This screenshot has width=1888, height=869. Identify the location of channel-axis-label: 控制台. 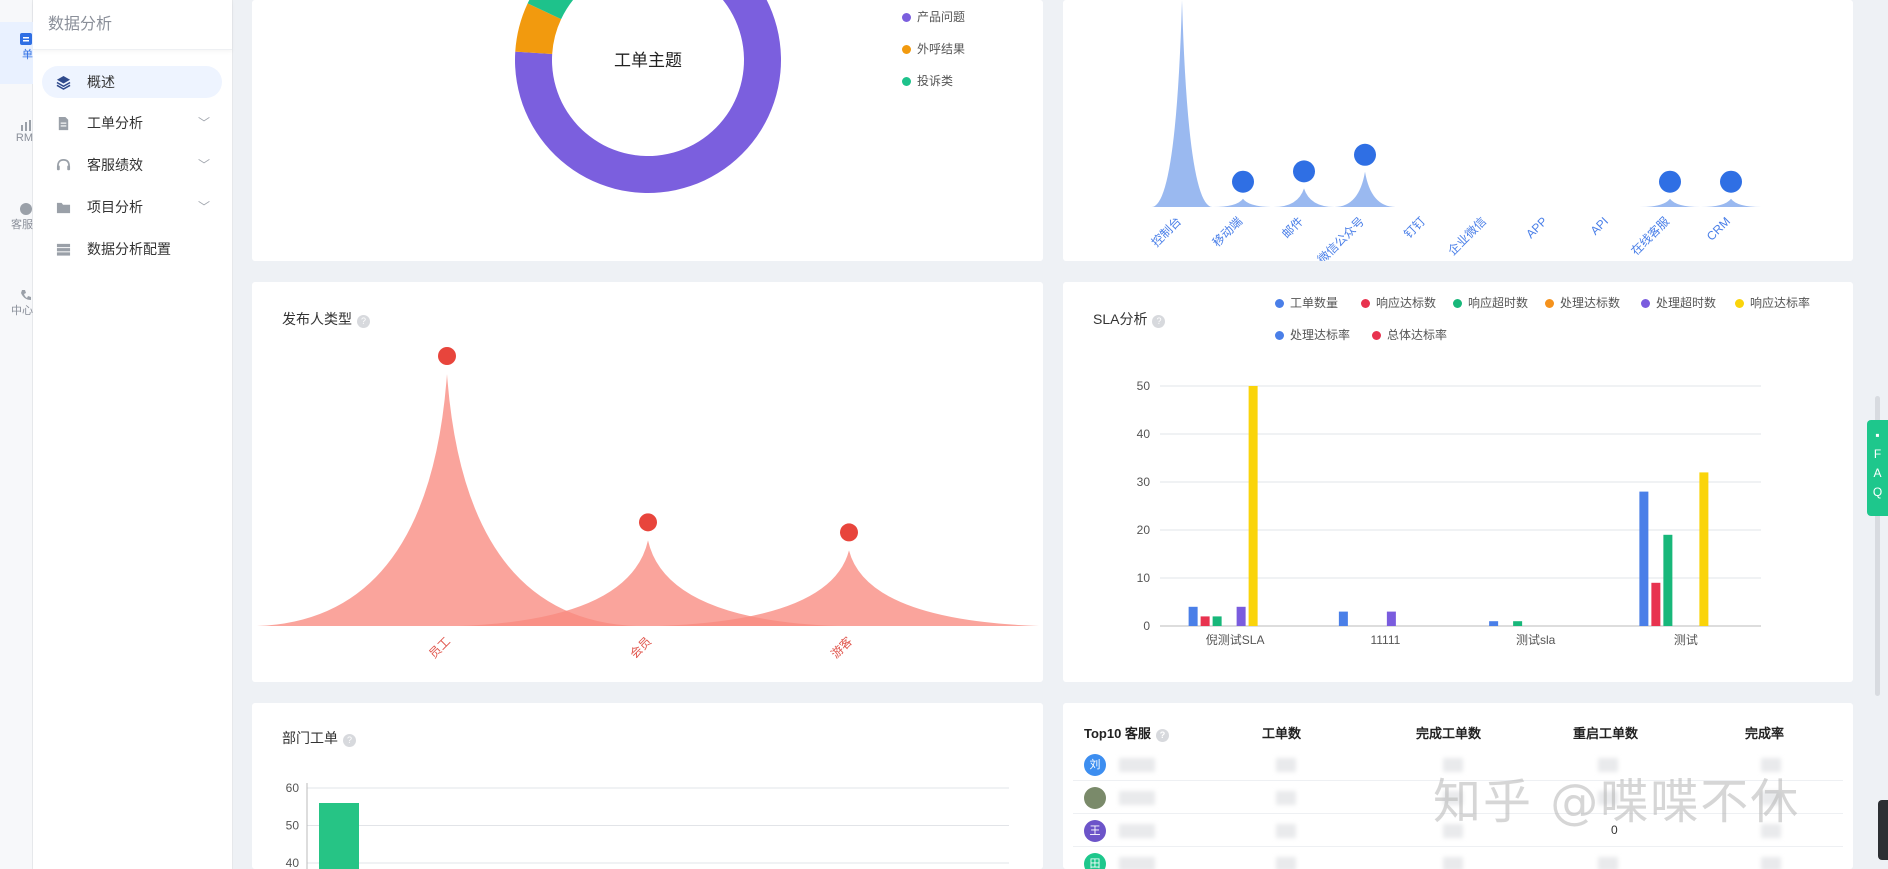
(1166, 232).